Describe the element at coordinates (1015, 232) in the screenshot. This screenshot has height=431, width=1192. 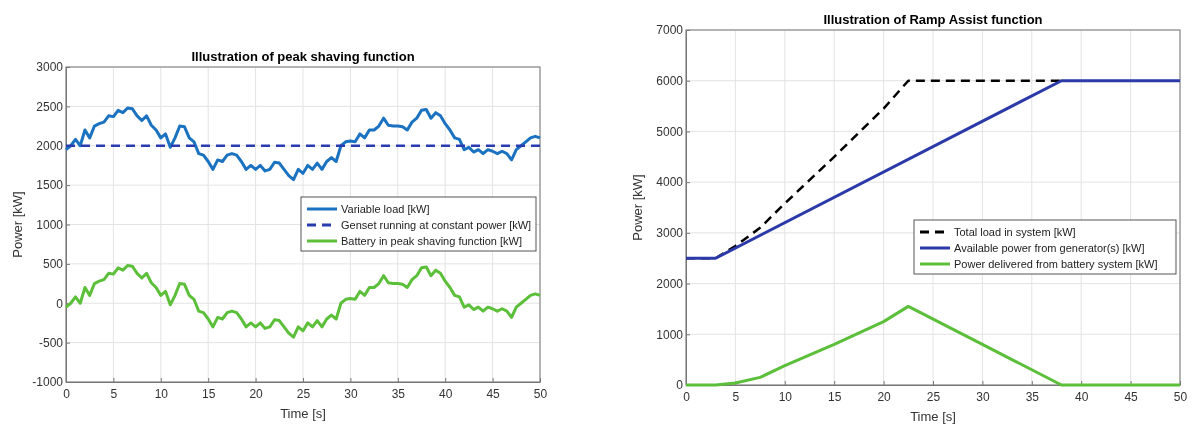
I see `legend-label: Total load in system [kW]` at that location.